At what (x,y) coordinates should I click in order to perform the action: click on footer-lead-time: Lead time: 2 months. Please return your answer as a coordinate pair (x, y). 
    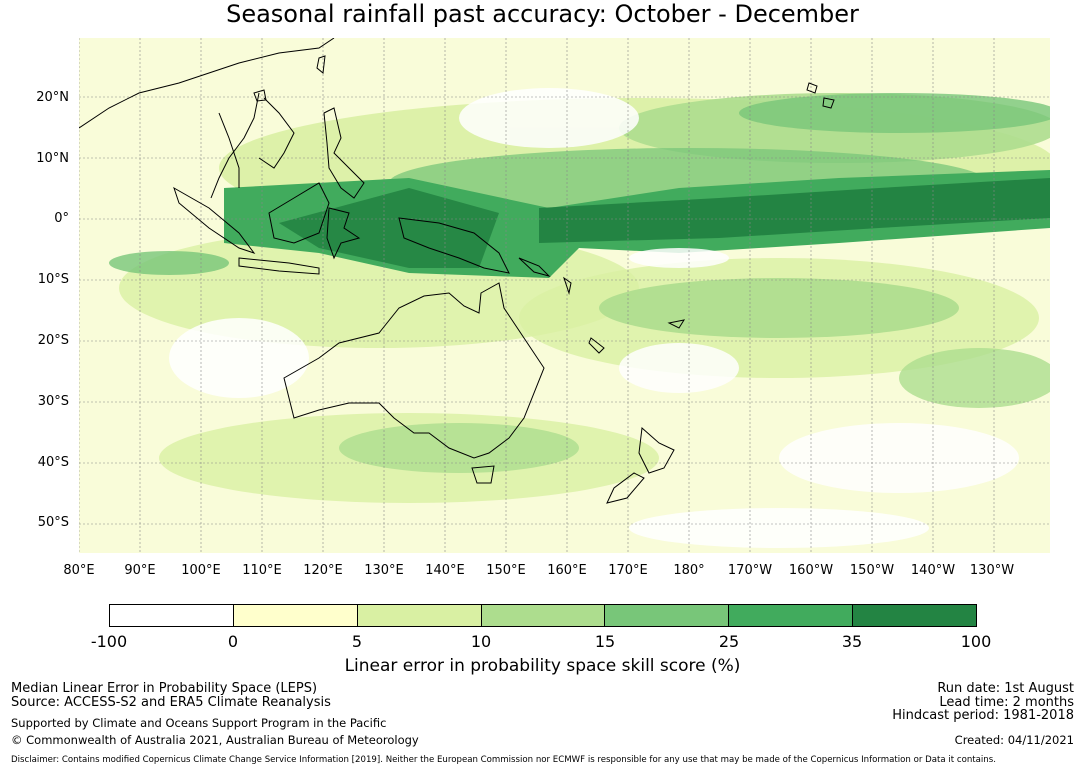
    Looking at the image, I should click on (1006, 702).